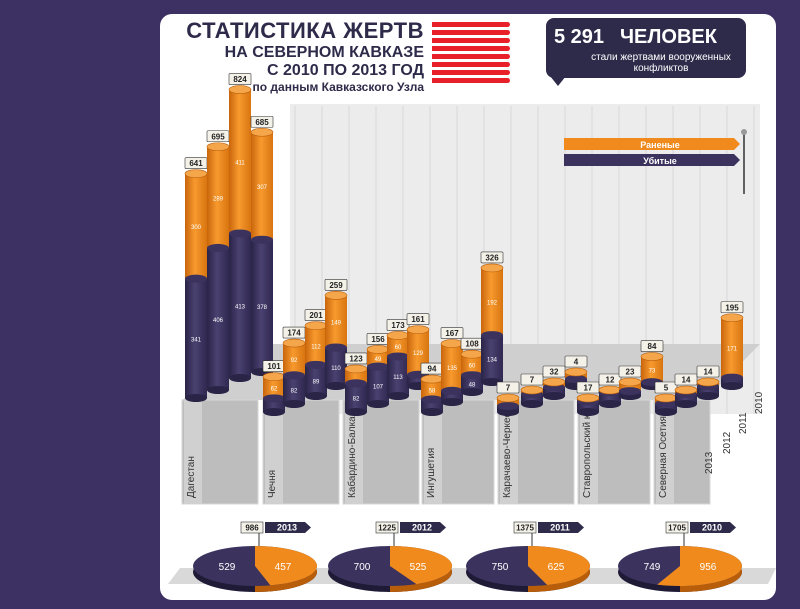  What do you see at coordinates (418, 351) in the screenshot?
I see `bar-11: 161 129` at bounding box center [418, 351].